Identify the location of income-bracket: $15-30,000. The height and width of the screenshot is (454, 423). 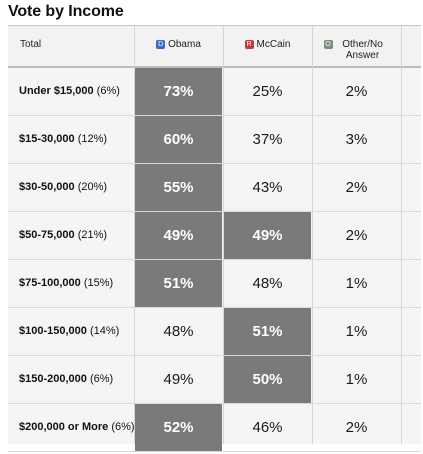
(47, 139).